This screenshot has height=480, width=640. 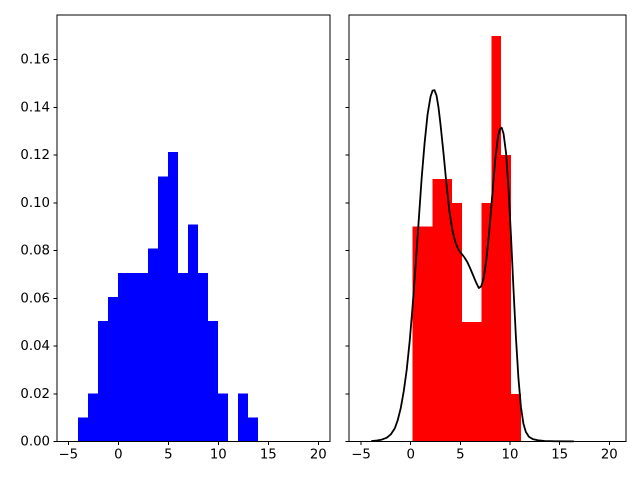 What do you see at coordinates (35, 155) in the screenshot?
I see `y-tick-label: 0.12` at bounding box center [35, 155].